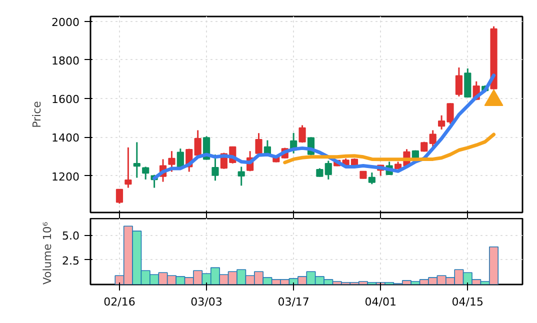  Describe the element at coordinates (47, 253) in the screenshot. I see `y-axis-title: Volume 10⁶` at that location.